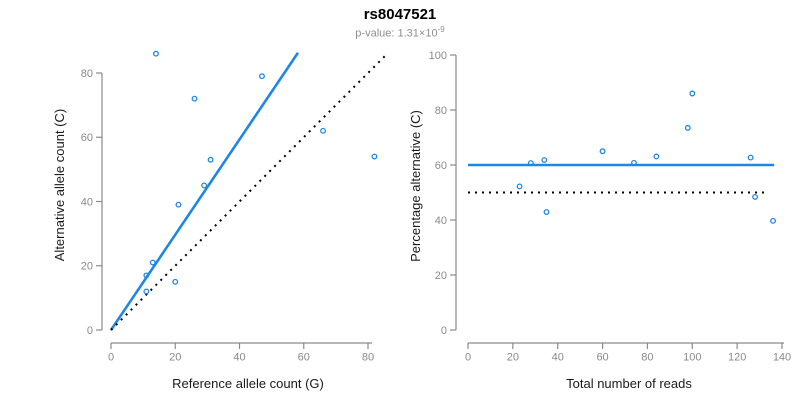 The width and height of the screenshot is (800, 400). I want to click on left-x-axis-title: Reference allele count (G), so click(248, 383).